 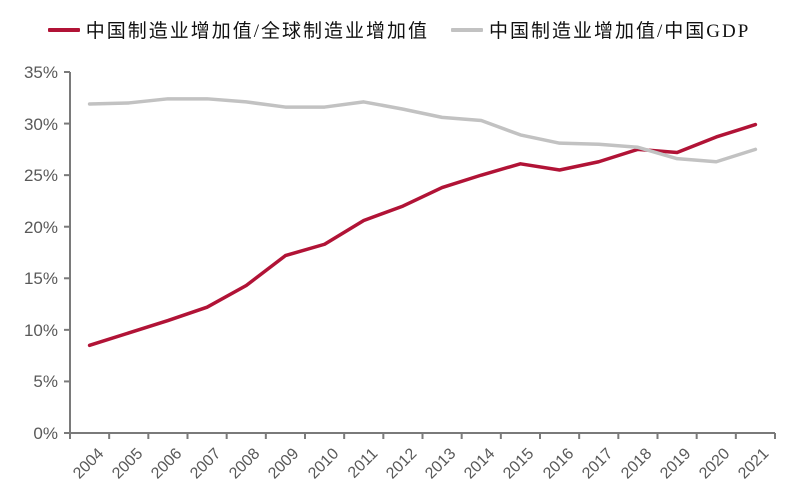 I want to click on y-tick-label: 35%, so click(x=40, y=72).